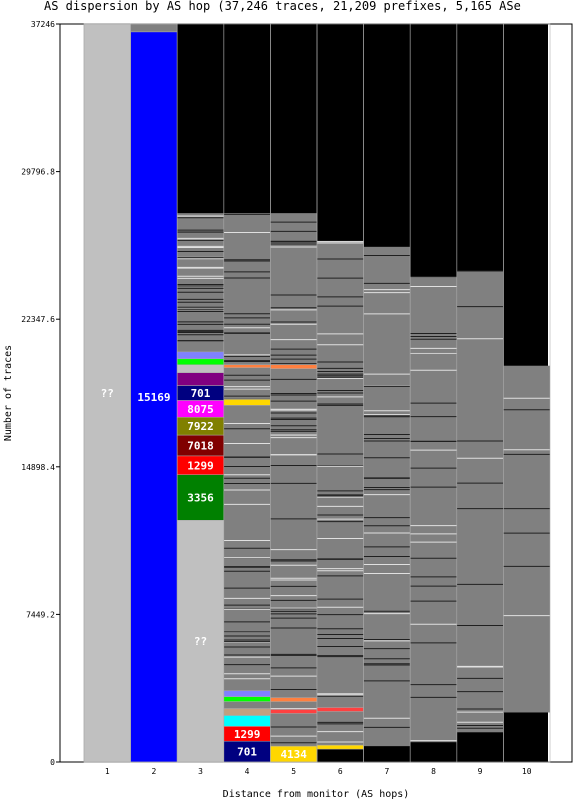 Image resolution: width=573 pixels, height=800 pixels. I want to click on column-hop-4: 701 1299, so click(247, 393).